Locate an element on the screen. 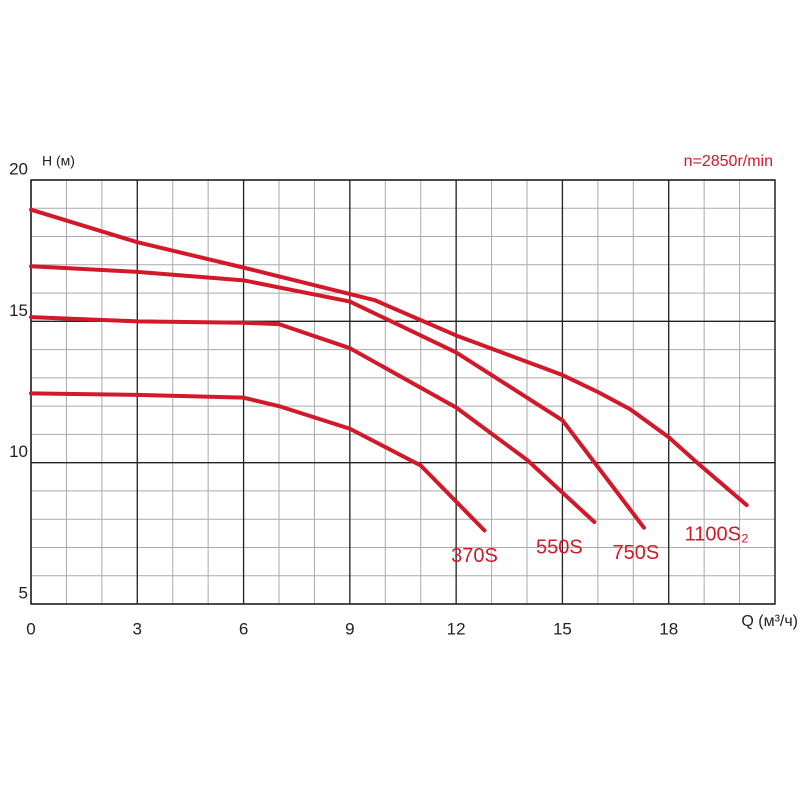 The image size is (800, 805). y-tick-label: 20 is located at coordinates (18, 168).